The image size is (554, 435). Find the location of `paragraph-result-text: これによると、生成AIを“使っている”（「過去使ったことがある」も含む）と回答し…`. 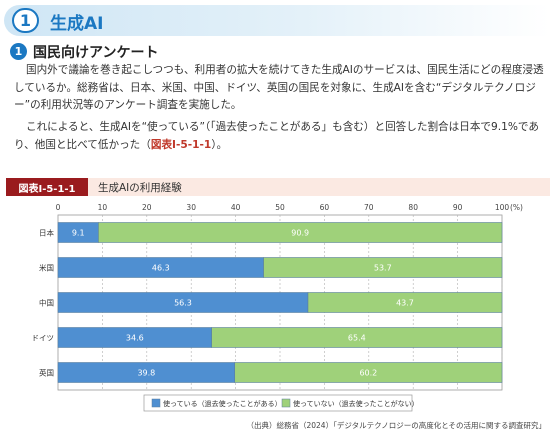

paragraph-result-text: これによると、生成AIを“使っている”（「過去使ったことがある」も含む）と回答し… is located at coordinates (276, 136).